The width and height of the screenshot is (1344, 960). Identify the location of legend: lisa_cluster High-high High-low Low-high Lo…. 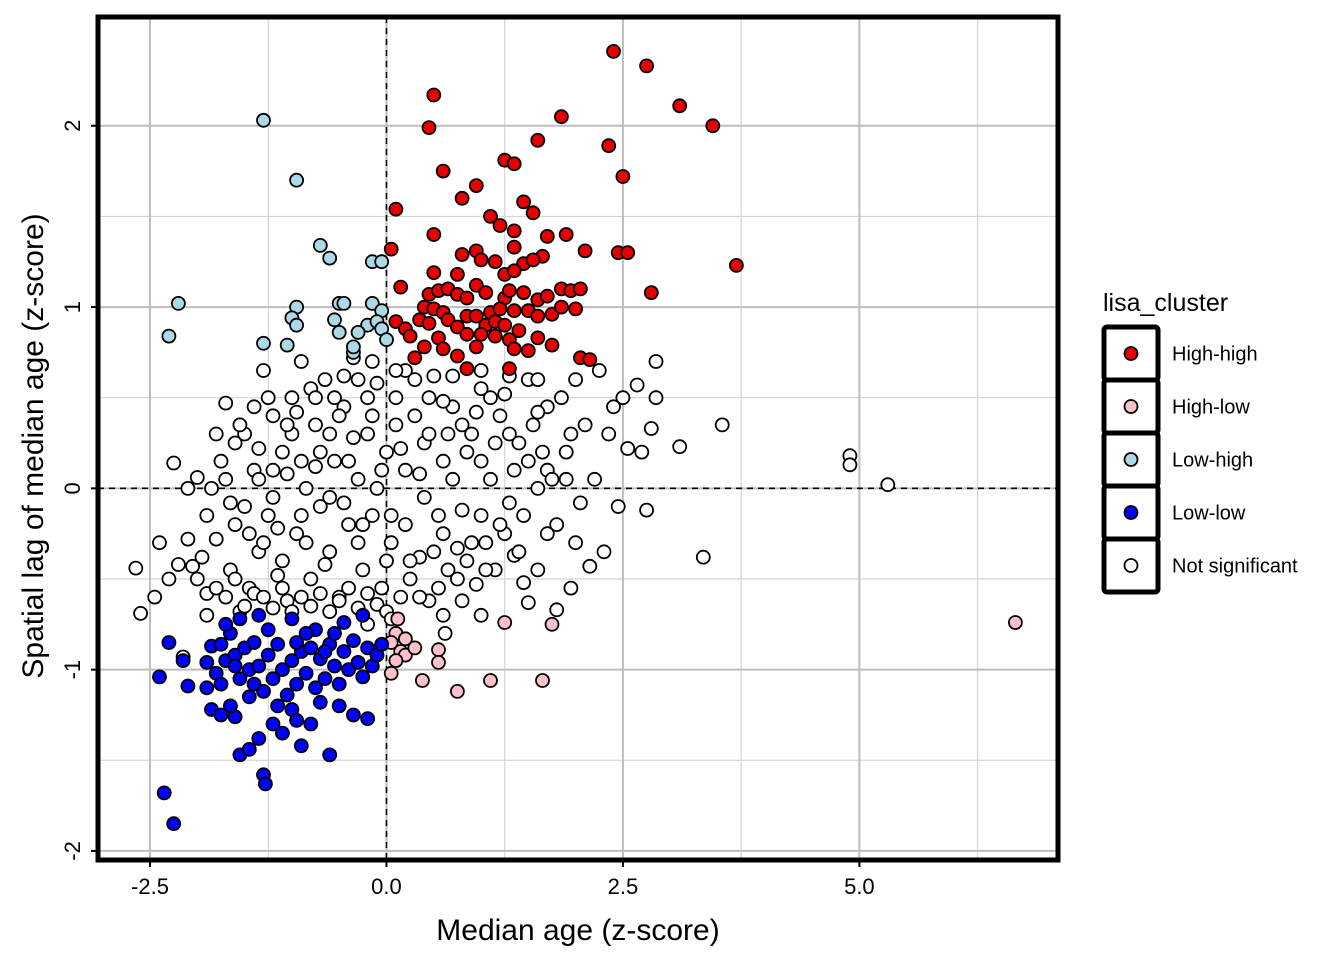
(1199, 442).